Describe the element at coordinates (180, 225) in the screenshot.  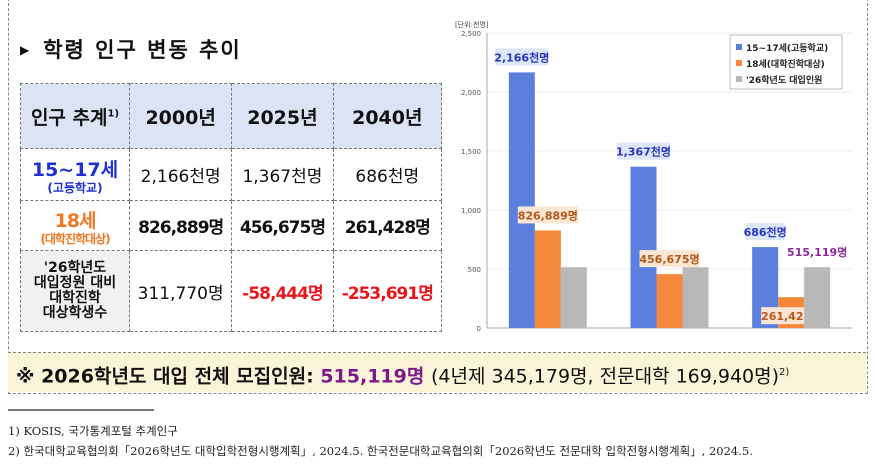
I see `table-cell: 826,889명` at that location.